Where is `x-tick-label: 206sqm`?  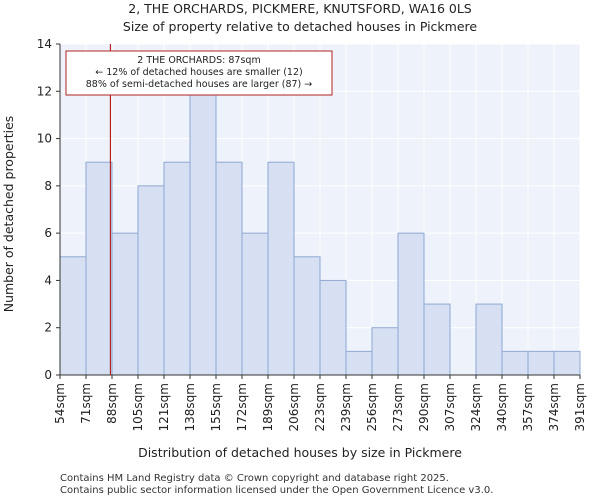
x-tick-label: 206sqm is located at coordinates (294, 407).